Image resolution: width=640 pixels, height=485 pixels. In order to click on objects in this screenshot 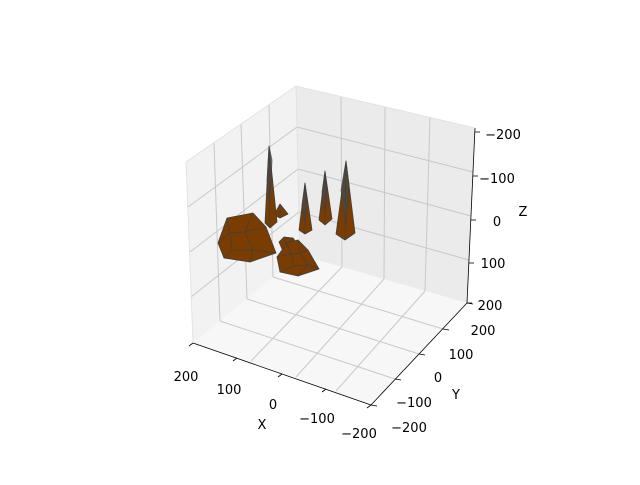, I will do `click(286, 211)`.